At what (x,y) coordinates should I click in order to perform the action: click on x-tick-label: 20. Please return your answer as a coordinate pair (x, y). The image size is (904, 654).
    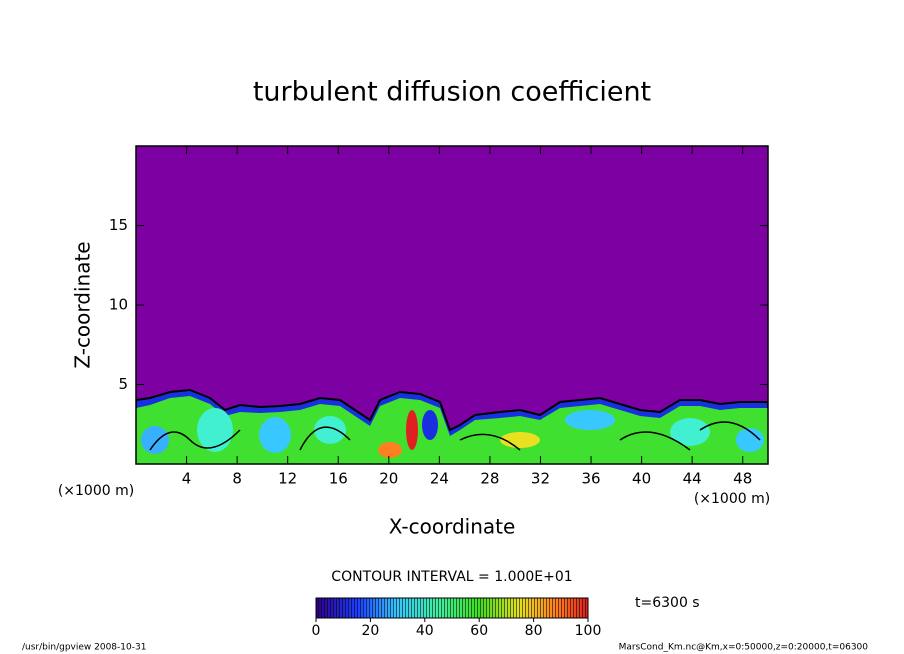
    Looking at the image, I should click on (388, 479).